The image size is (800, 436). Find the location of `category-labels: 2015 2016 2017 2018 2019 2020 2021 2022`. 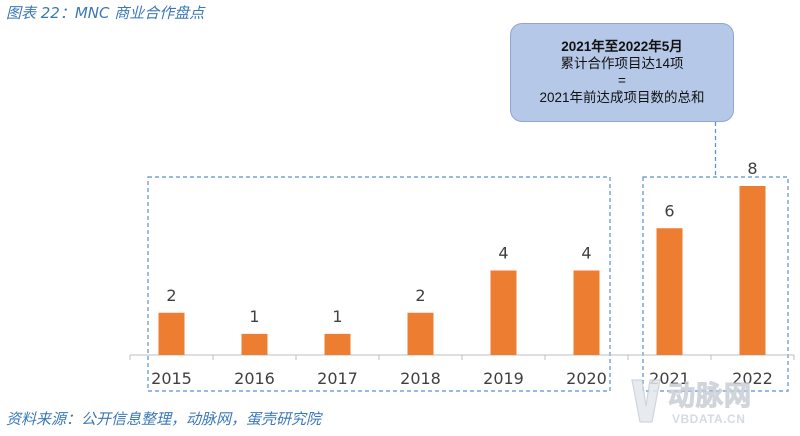

category-labels: 2015 2016 2017 2018 2019 2020 2021 2022 is located at coordinates (462, 378).